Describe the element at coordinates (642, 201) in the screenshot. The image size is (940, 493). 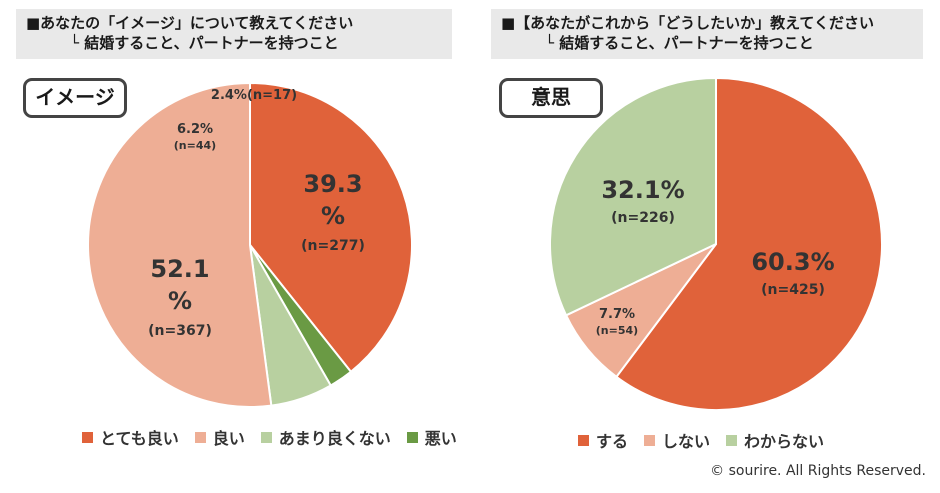
I see `chart1-data-label-2: 32.1% (n=226)` at that location.